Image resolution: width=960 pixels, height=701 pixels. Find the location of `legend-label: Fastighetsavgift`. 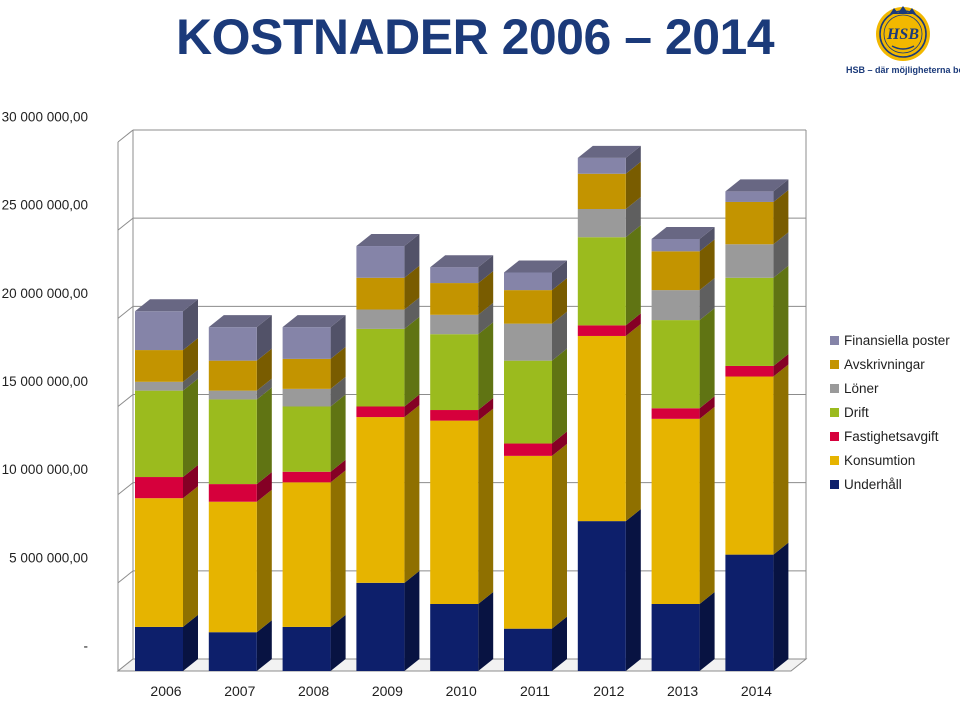

legend-label: Fastighetsavgift is located at coordinates (891, 436).